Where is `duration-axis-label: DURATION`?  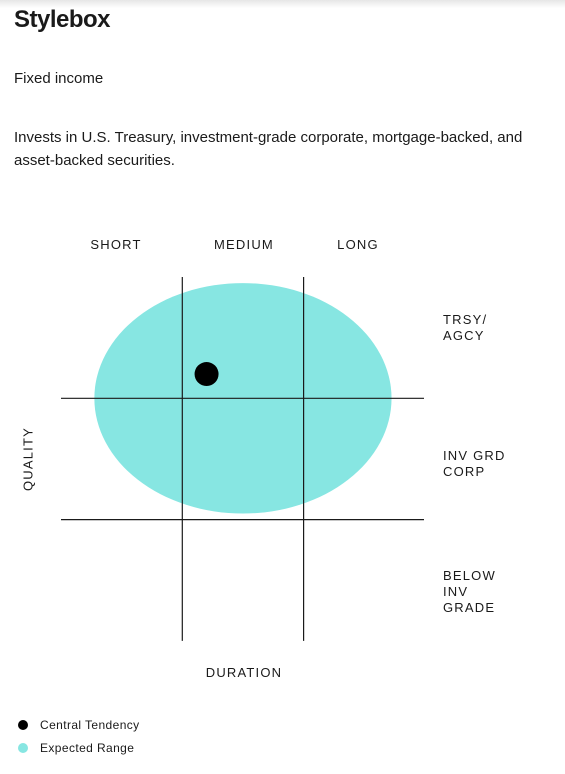 duration-axis-label: DURATION is located at coordinates (244, 672).